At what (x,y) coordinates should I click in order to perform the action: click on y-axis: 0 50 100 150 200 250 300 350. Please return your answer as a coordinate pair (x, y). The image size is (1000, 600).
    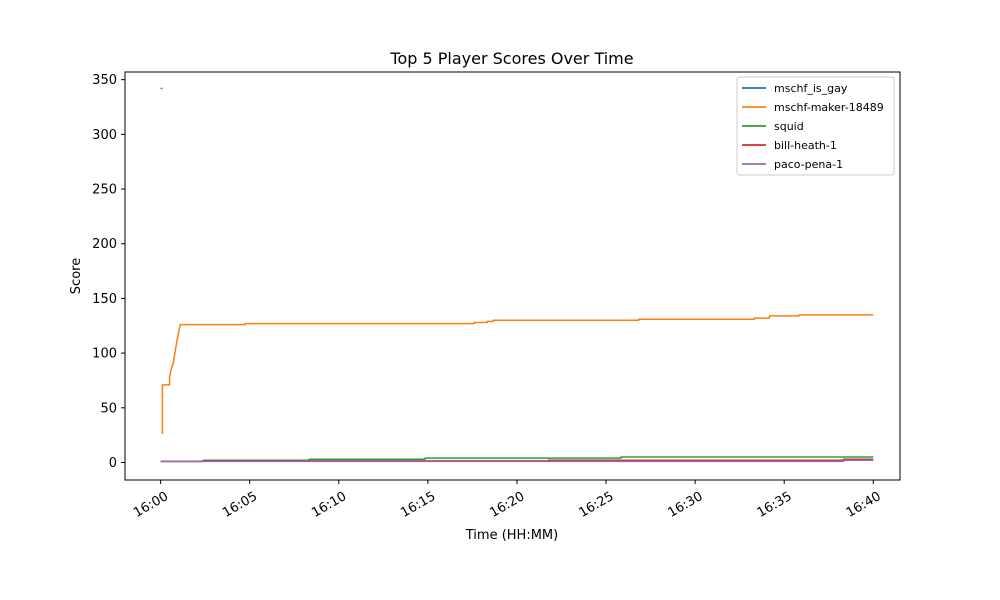
    Looking at the image, I should click on (108, 272).